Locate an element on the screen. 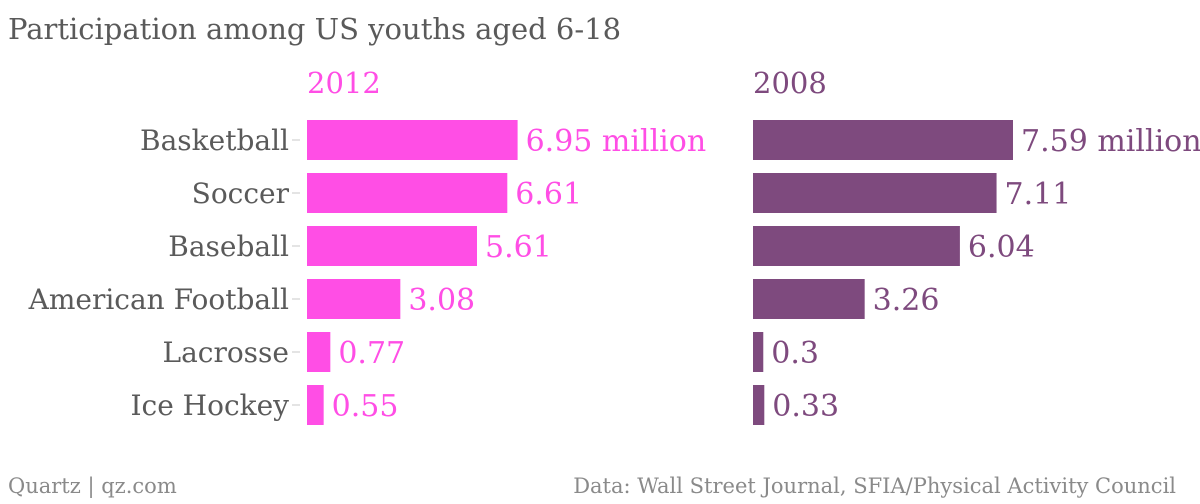 This screenshot has width=1200, height=504. value-label-2008-american-football: 3.26 is located at coordinates (906, 300).